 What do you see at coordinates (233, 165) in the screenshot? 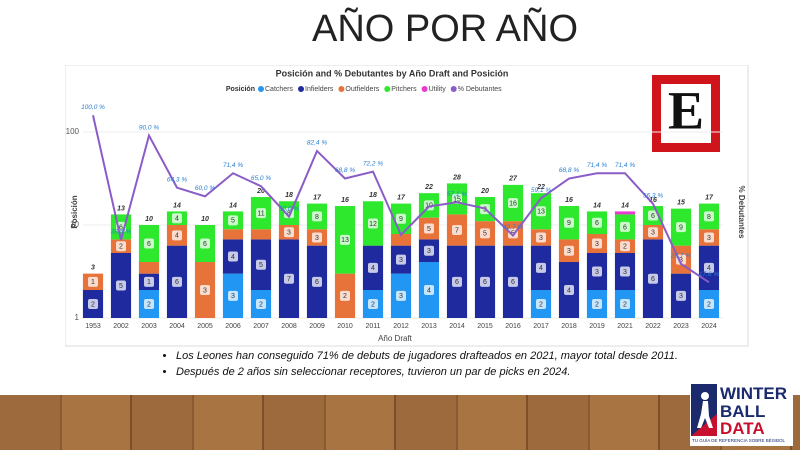
I see `line-label: 71,4 %` at bounding box center [233, 165].